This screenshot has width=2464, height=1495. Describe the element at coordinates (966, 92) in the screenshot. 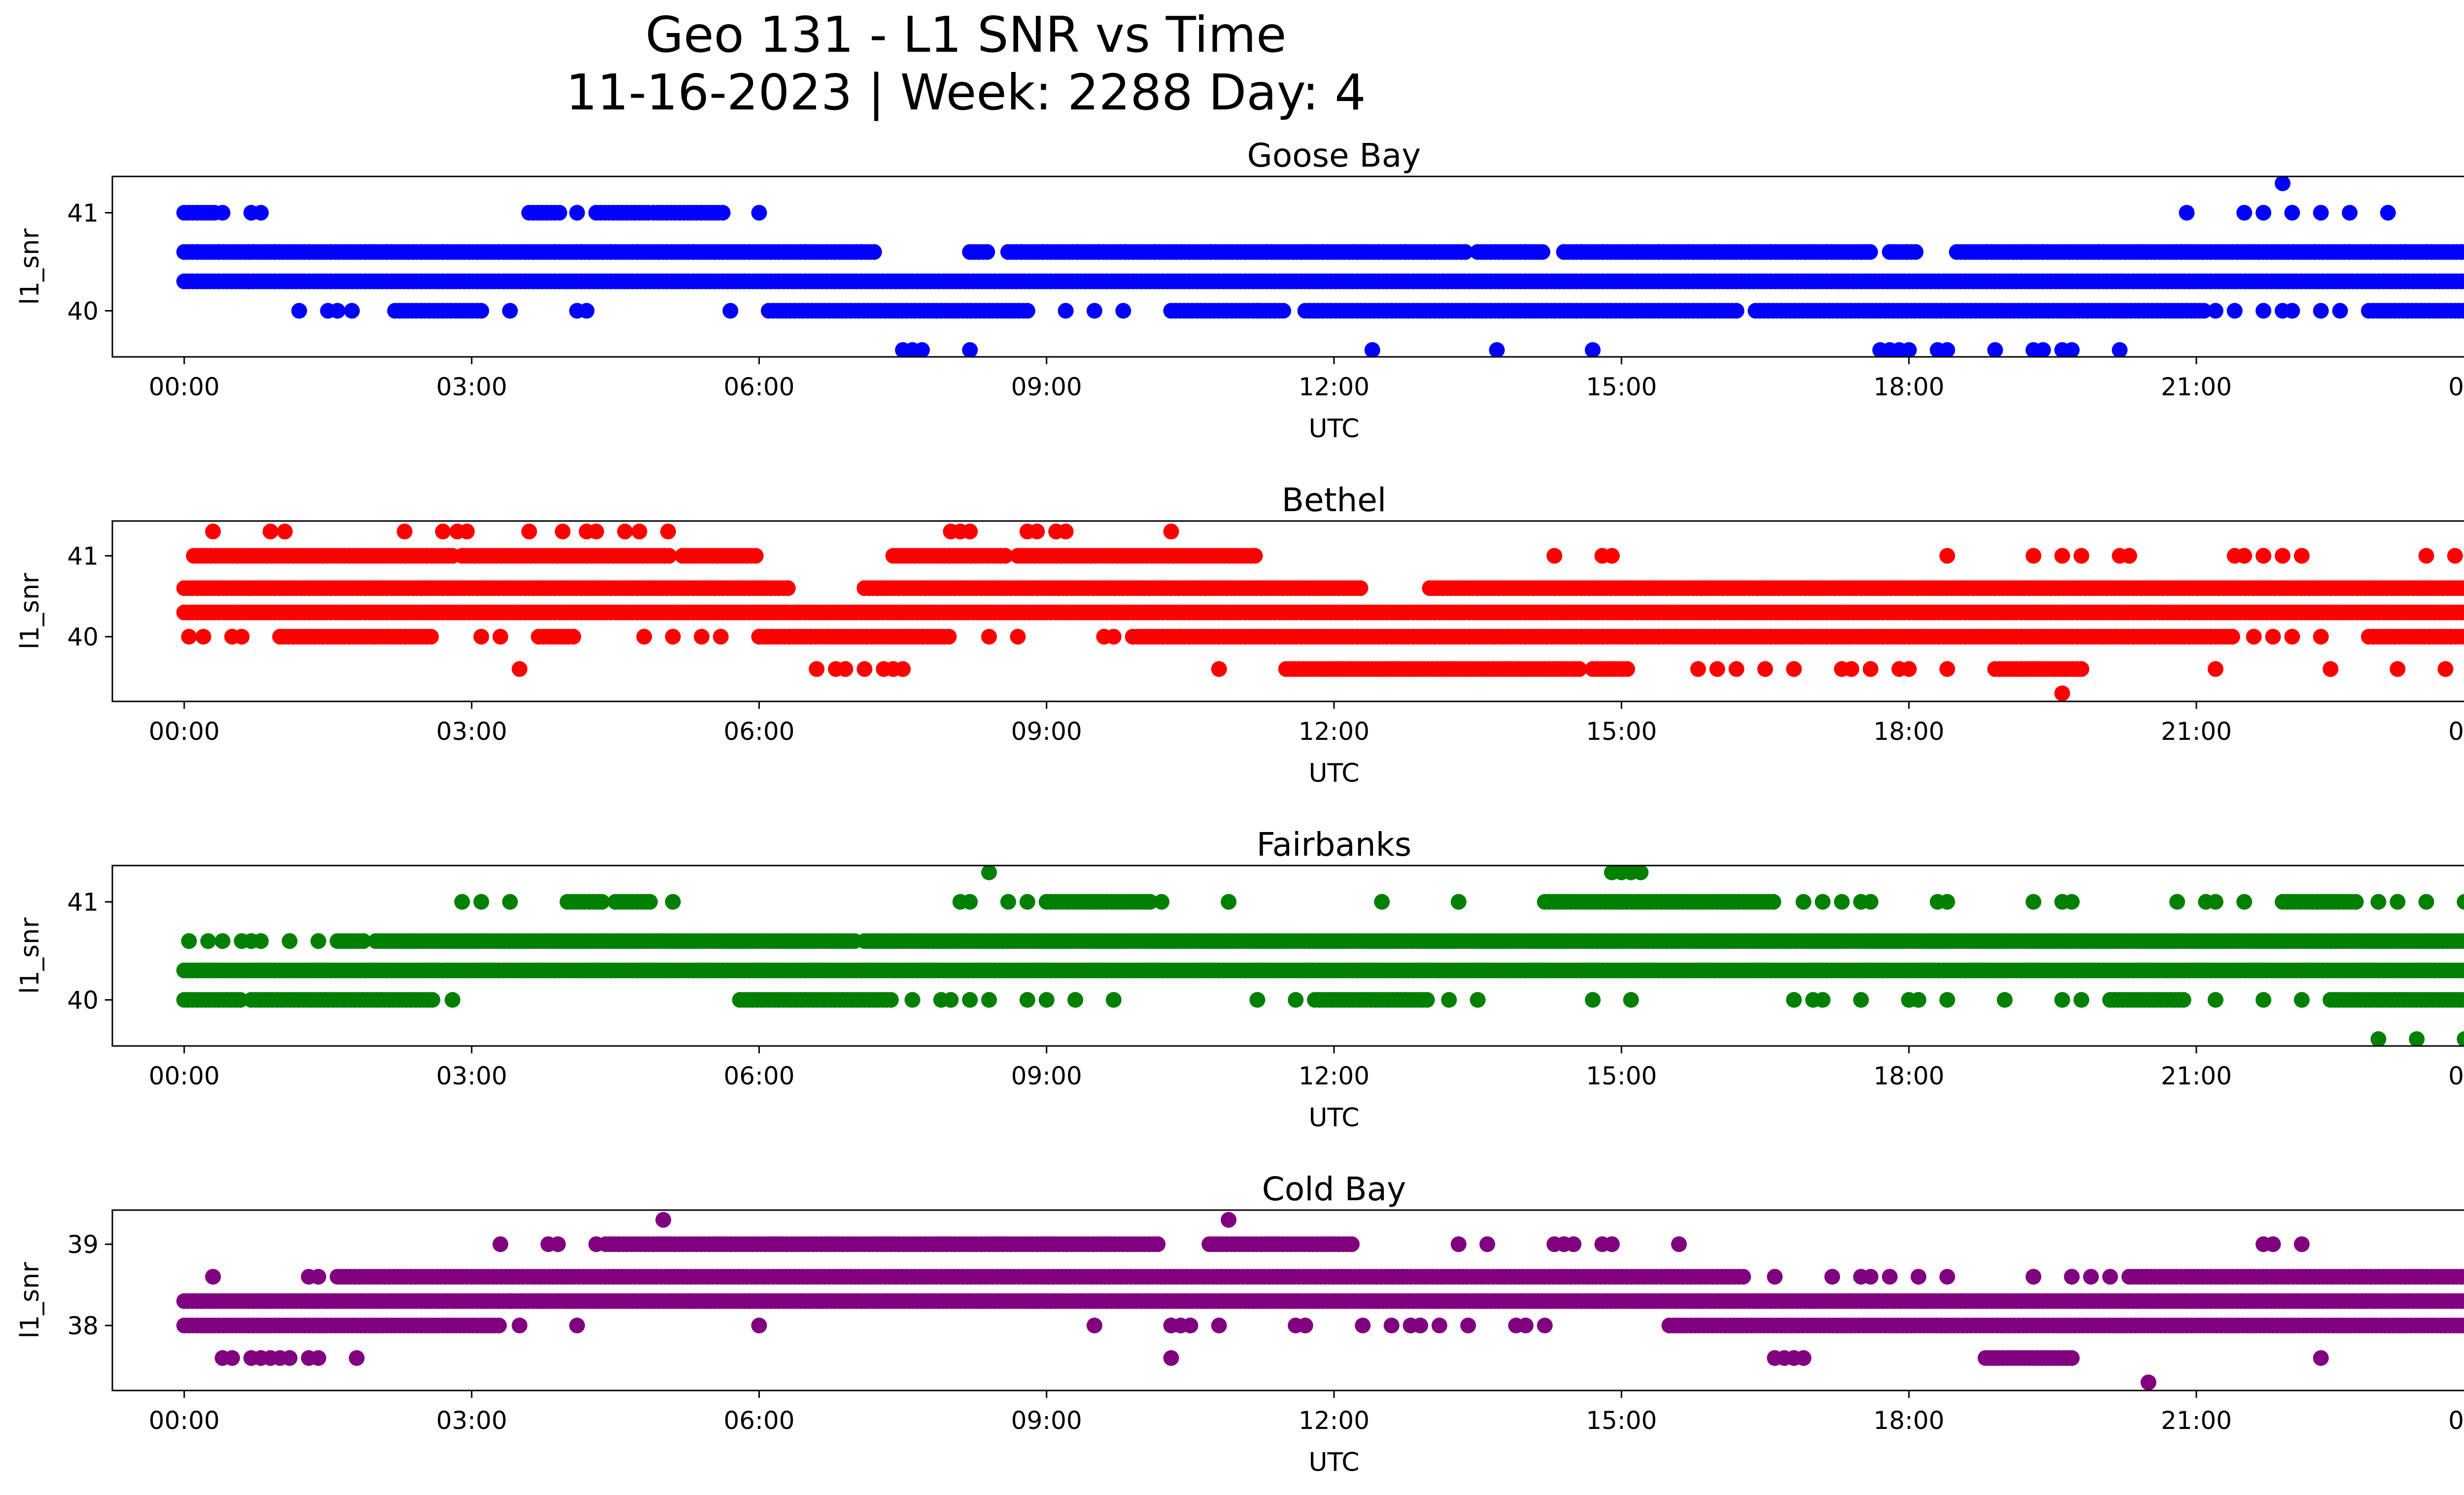

I see `figure-title-line2: 11-16-2023 | Week: 2288 Day: 4` at that location.